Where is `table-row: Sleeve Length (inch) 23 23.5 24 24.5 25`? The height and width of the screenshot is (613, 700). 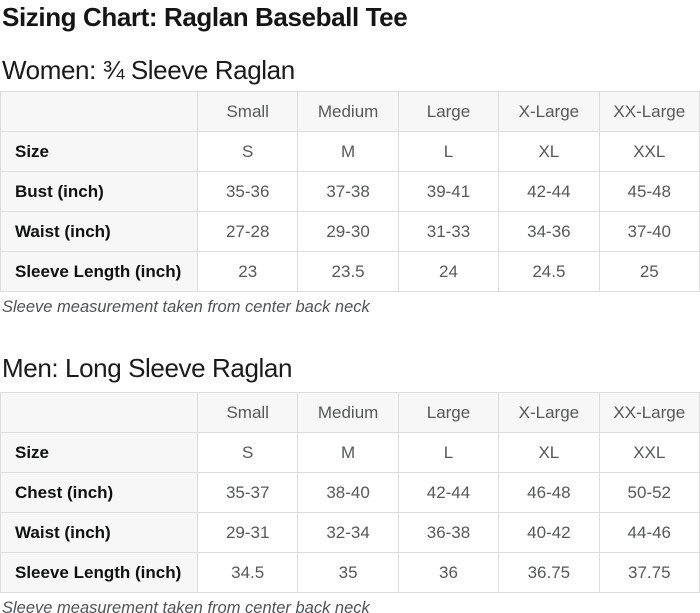 table-row: Sleeve Length (inch) 23 23.5 24 24.5 25 is located at coordinates (350, 271).